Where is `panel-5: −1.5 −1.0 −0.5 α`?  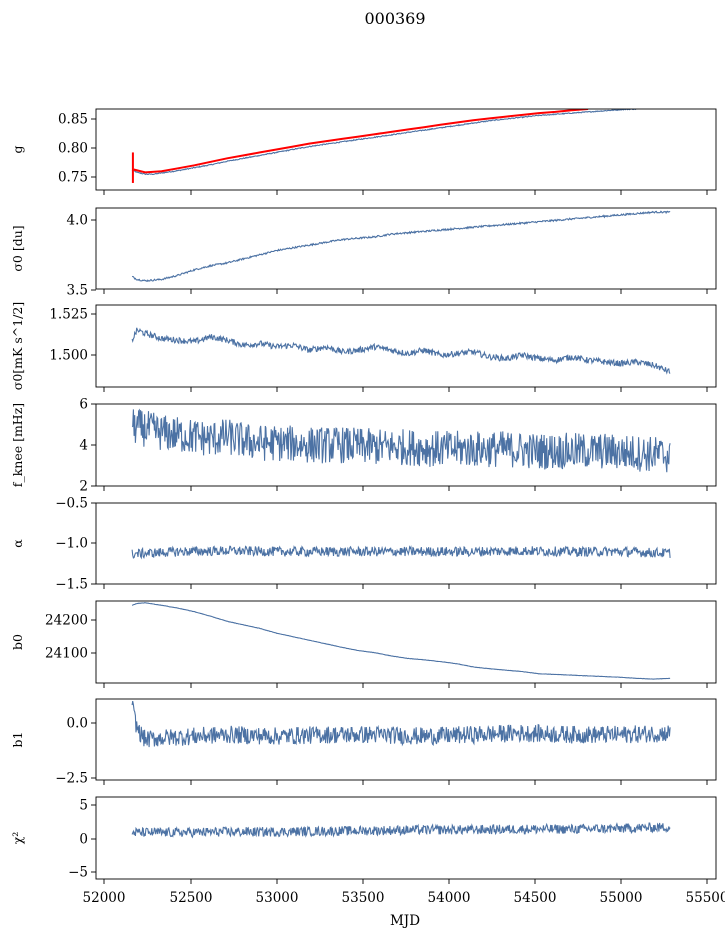
panel-5: −1.5 −1.0 −0.5 α is located at coordinates (363, 544).